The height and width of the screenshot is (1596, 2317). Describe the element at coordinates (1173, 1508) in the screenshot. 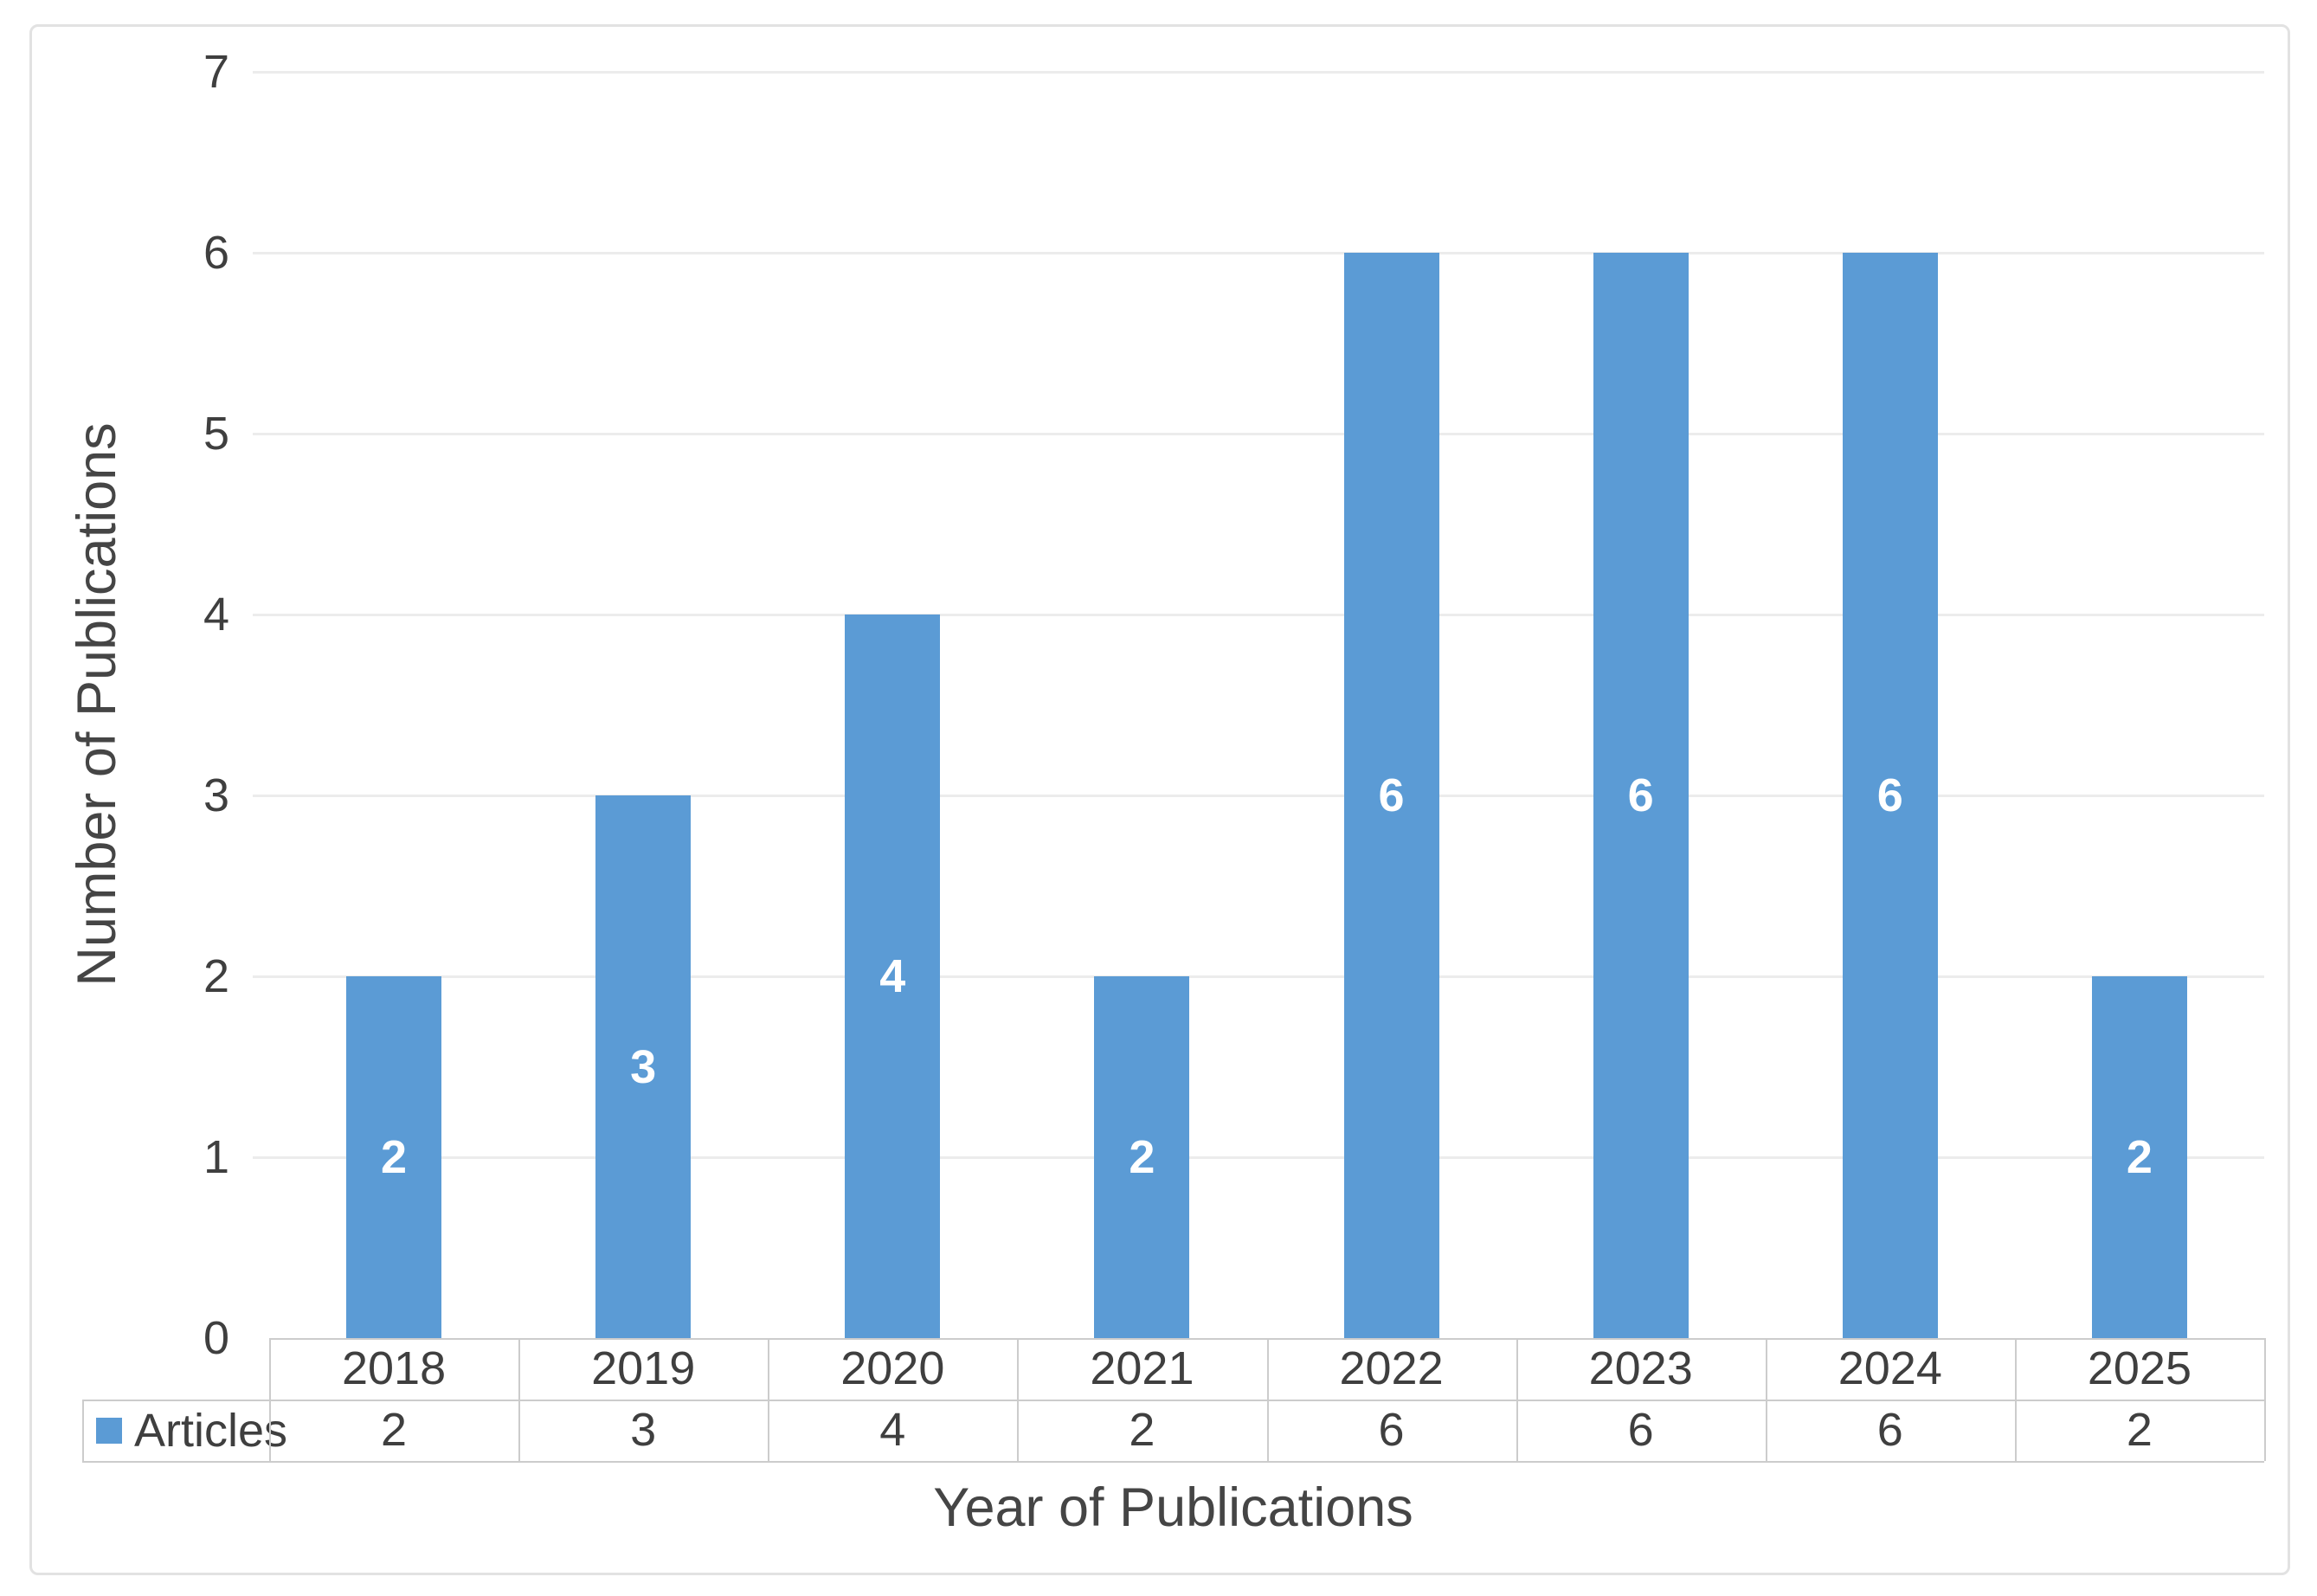

I see `x-axis-title: Year of Publications` at that location.